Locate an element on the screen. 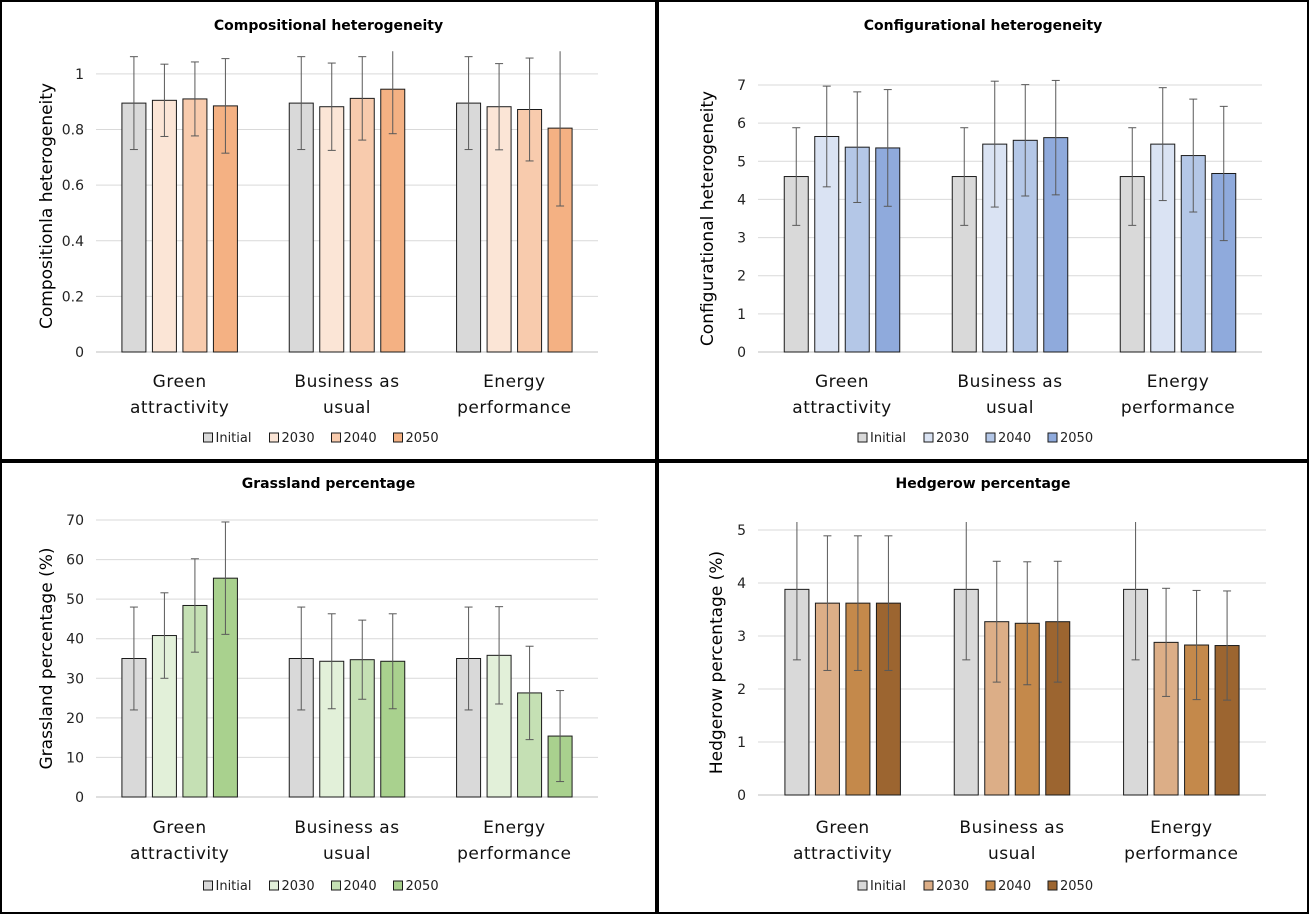 The height and width of the screenshot is (914, 1309). chart-title: Compositional heterogeneity is located at coordinates (328, 26).